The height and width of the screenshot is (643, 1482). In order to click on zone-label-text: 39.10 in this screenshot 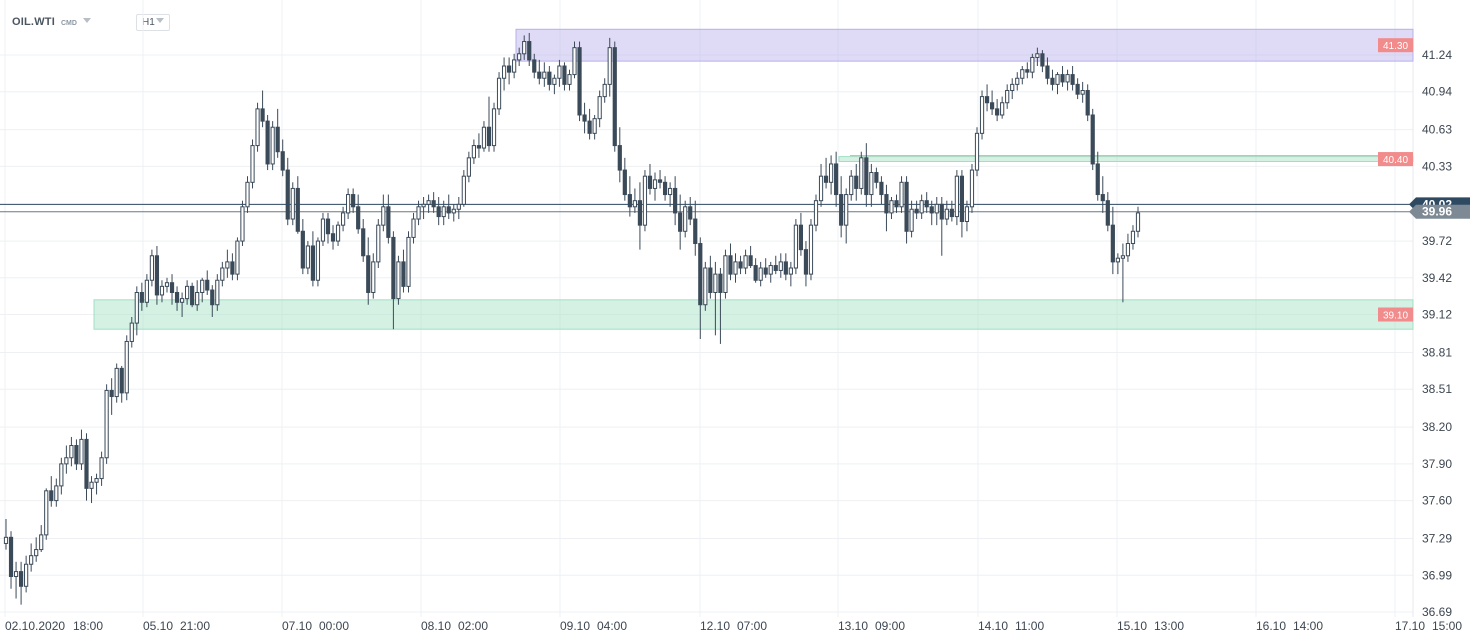, I will do `click(1395, 316)`.